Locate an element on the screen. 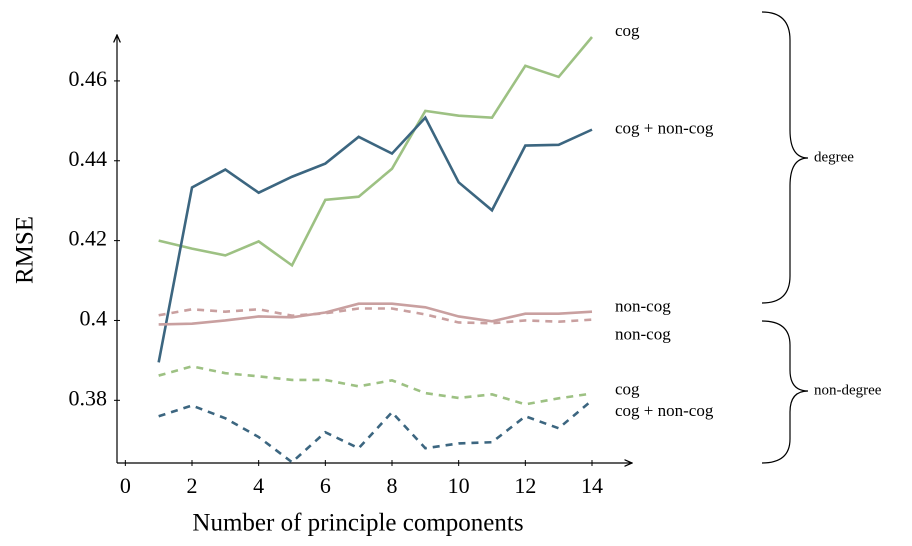 The width and height of the screenshot is (912, 546). x-tick-label: 14 is located at coordinates (592, 485).